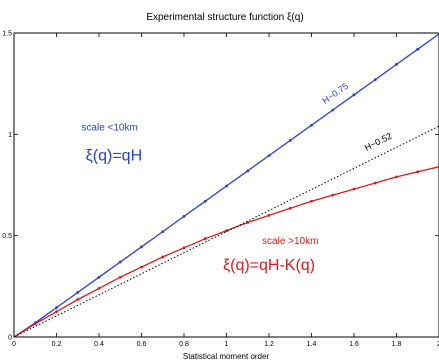 This screenshot has height=362, width=439. I want to click on chart-title: Experimental structure function ξ(q), so click(224, 17).